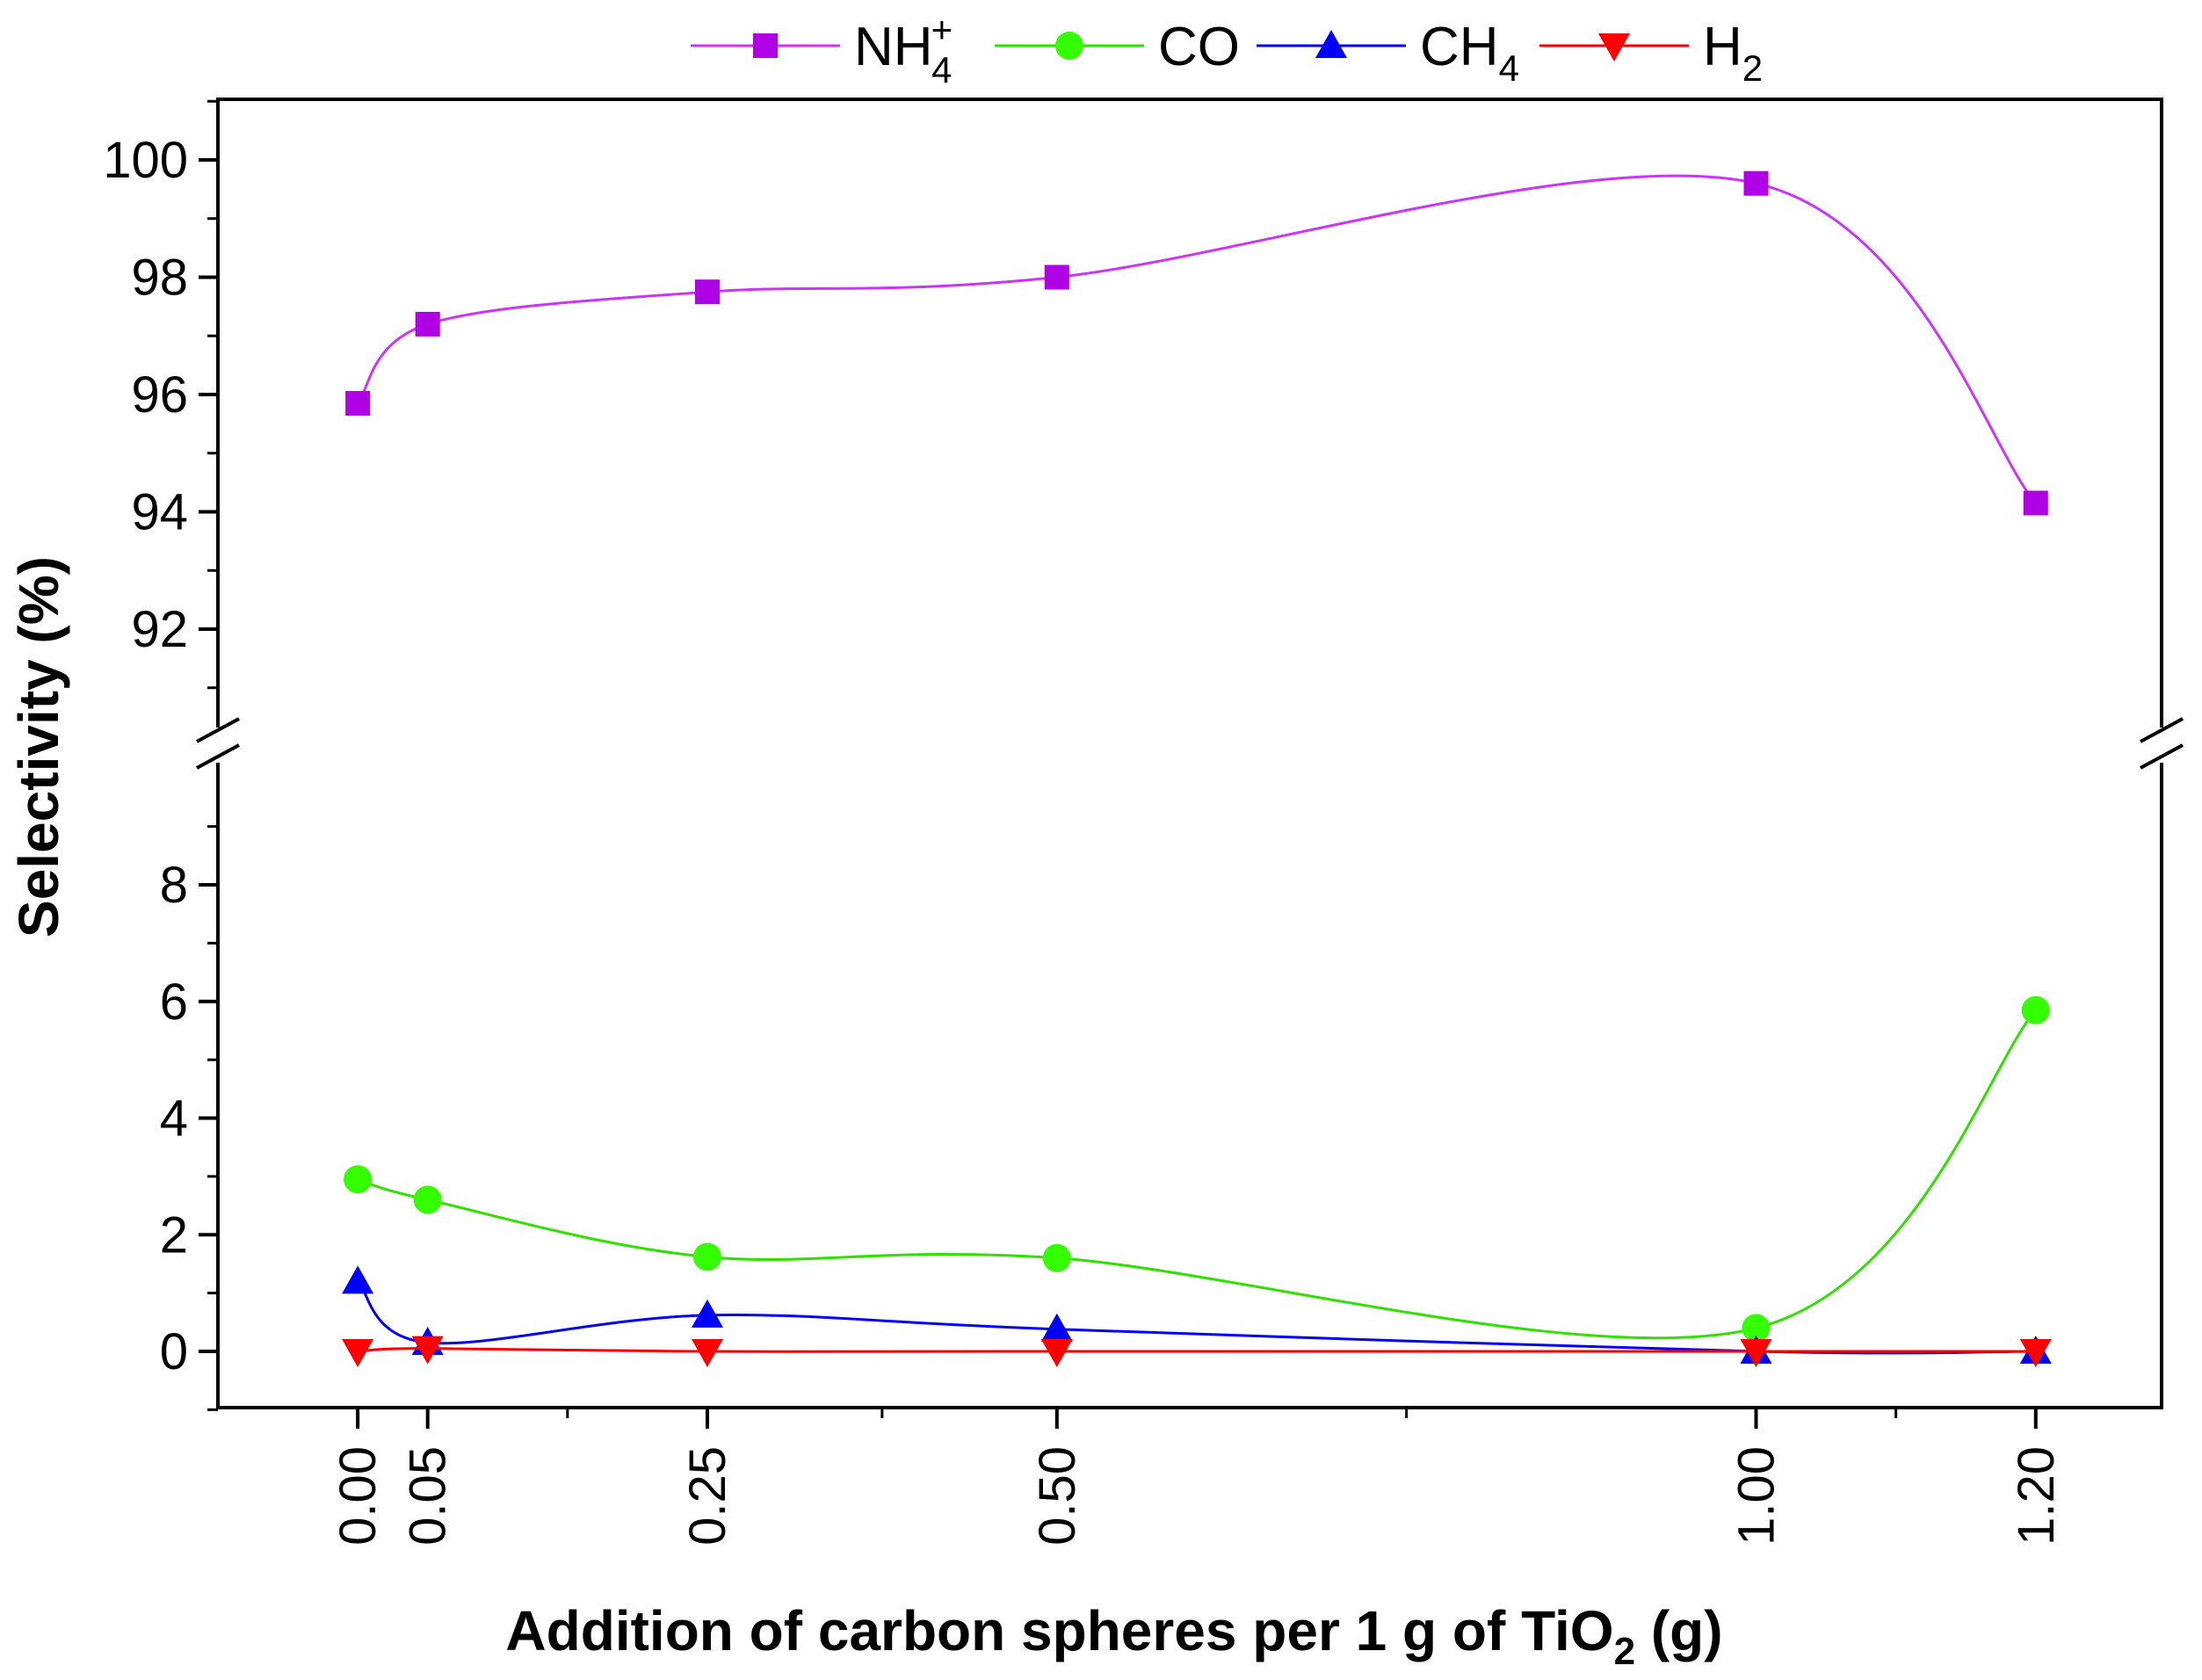 The width and height of the screenshot is (2202, 1680). Describe the element at coordinates (38, 747) in the screenshot. I see `y-axis-title: Selectivity (%)` at that location.